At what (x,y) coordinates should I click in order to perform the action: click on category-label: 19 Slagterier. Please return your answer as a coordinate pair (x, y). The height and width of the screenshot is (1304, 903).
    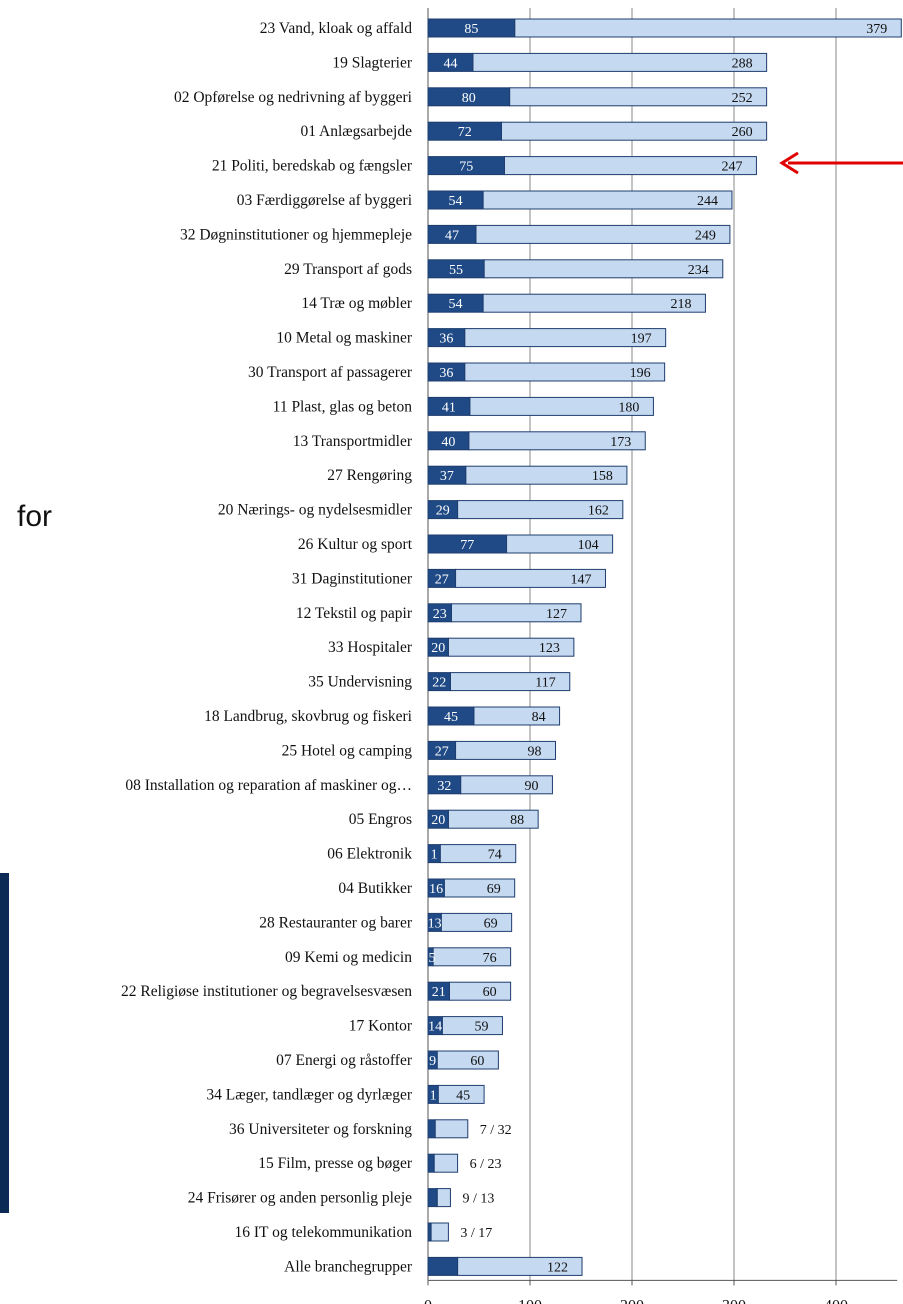
    Looking at the image, I should click on (372, 62).